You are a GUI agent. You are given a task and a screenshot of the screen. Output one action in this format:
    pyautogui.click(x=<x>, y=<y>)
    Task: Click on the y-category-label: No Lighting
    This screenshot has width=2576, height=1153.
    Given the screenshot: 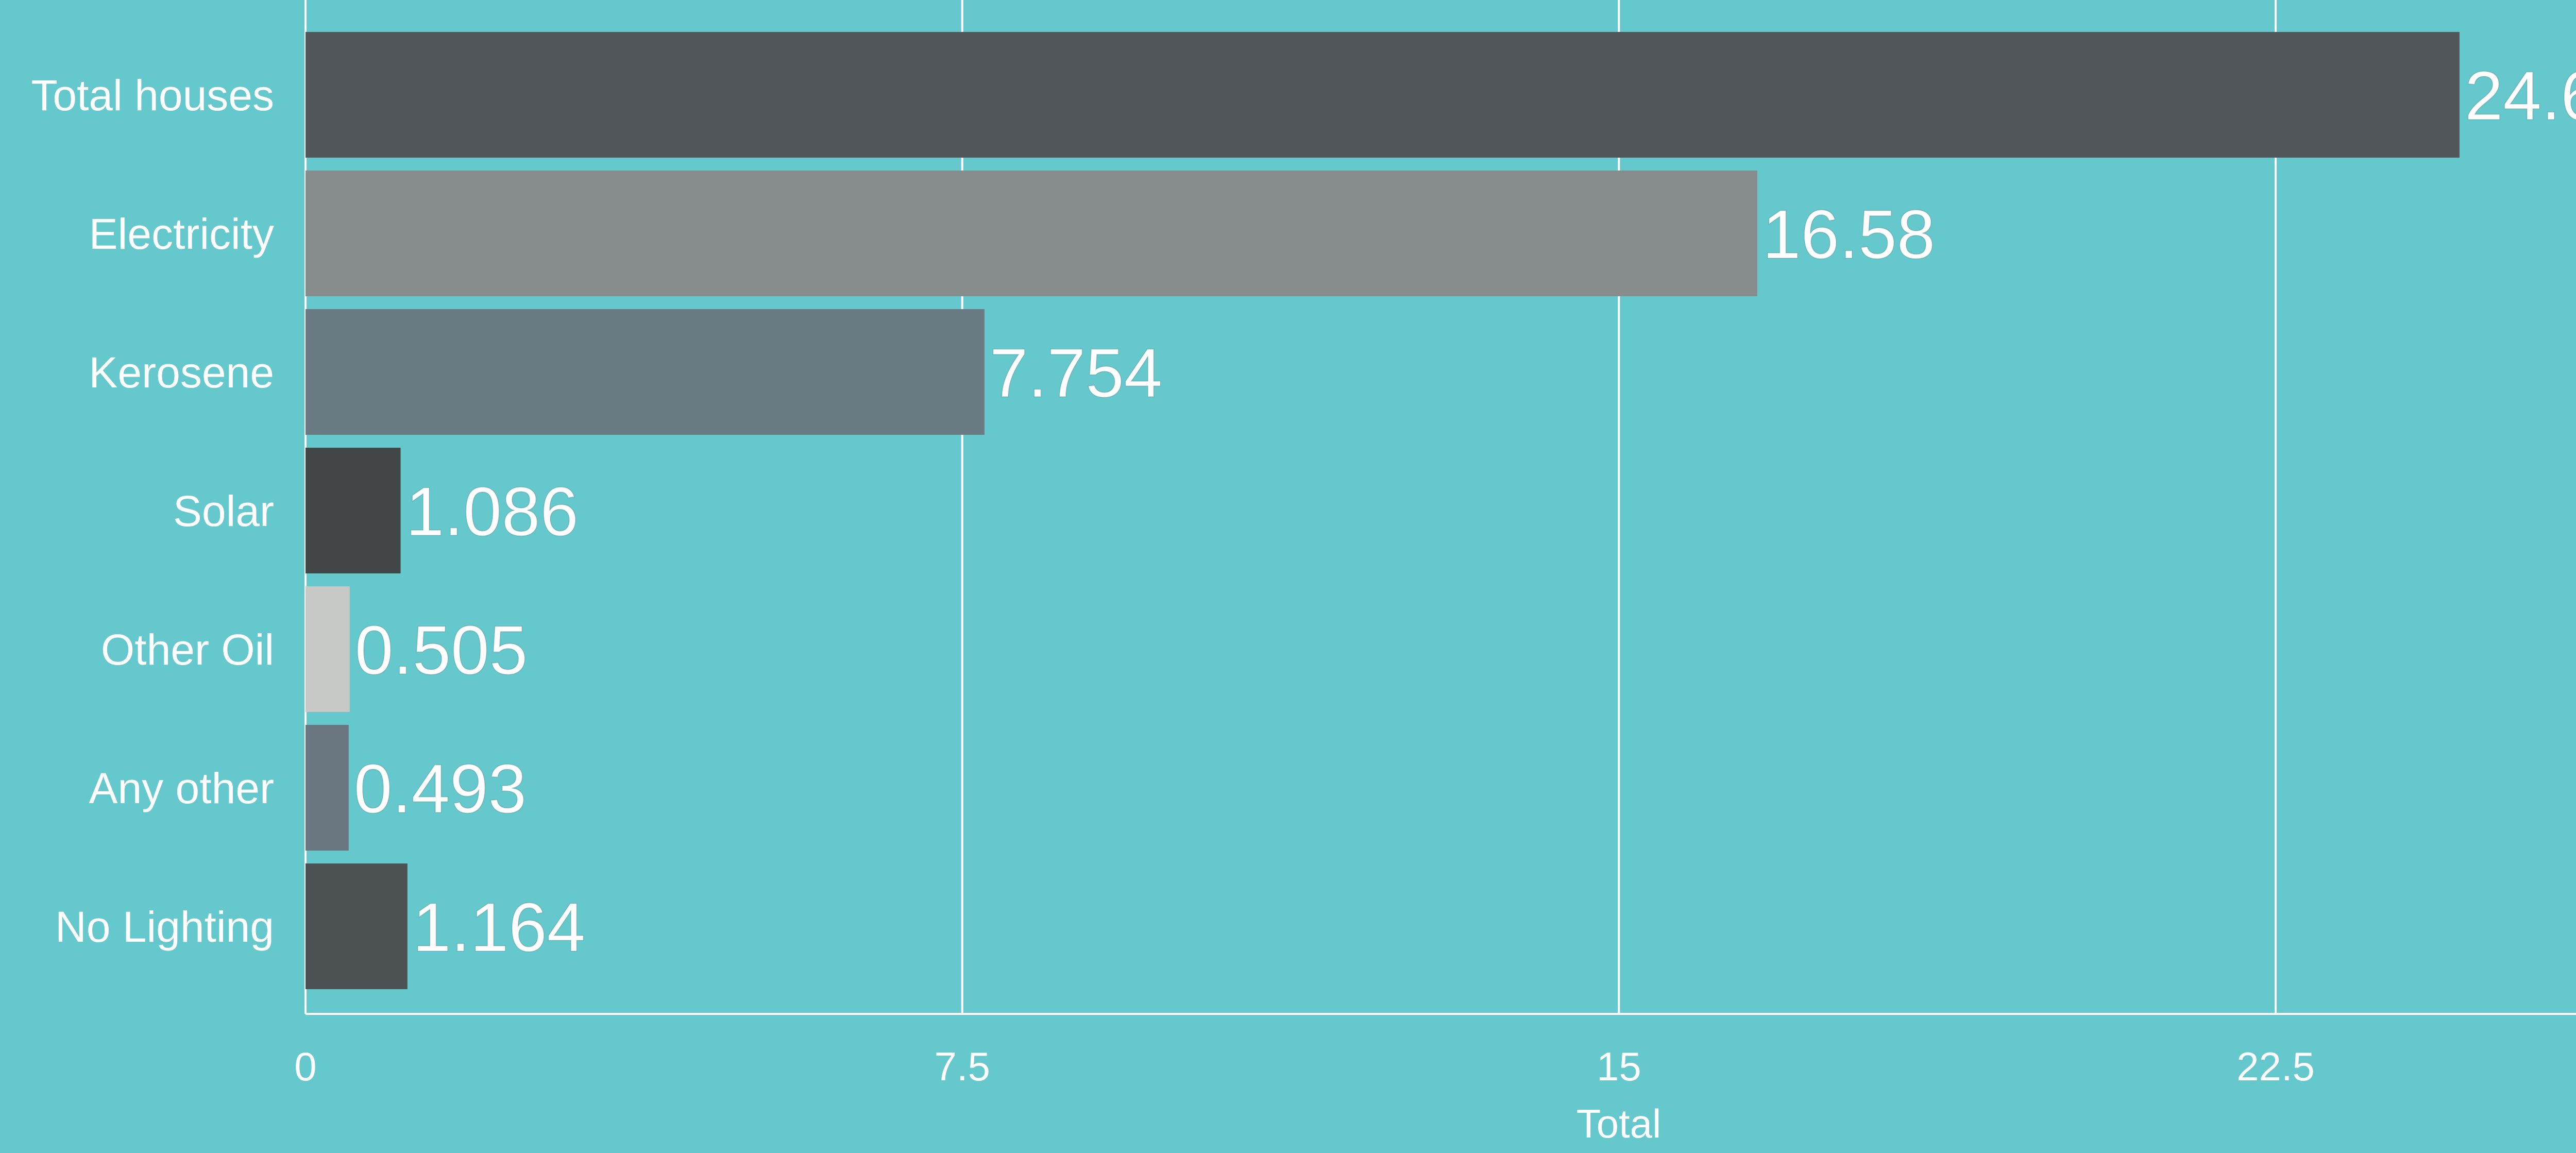 What is the action you would take?
    pyautogui.click(x=164, y=927)
    